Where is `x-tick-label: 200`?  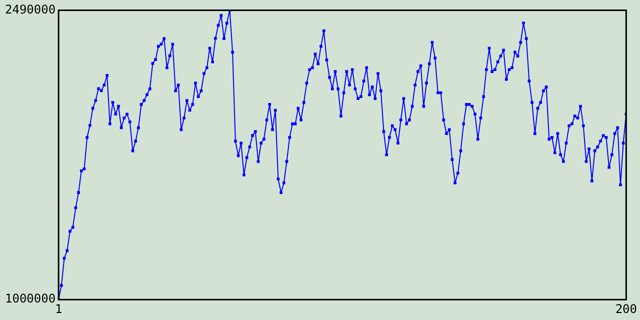 x-tick-label: 200 is located at coordinates (626, 309).